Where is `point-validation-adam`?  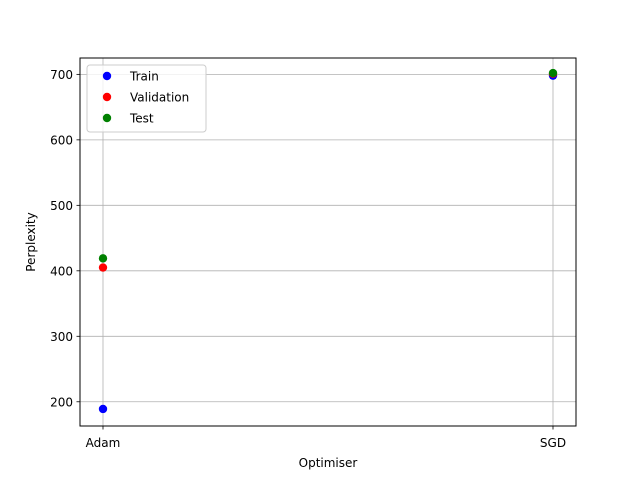
point-validation-adam is located at coordinates (103, 267).